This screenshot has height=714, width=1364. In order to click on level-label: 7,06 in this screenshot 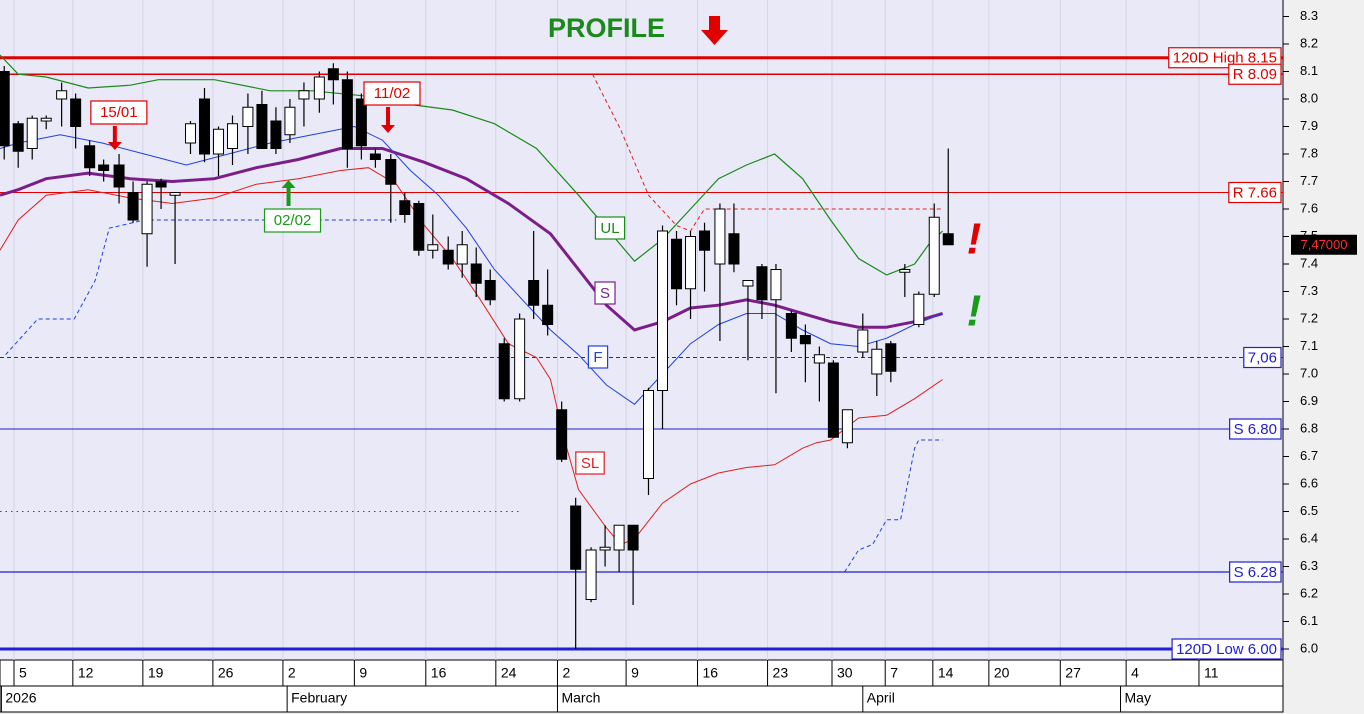, I will do `click(1262, 357)`.